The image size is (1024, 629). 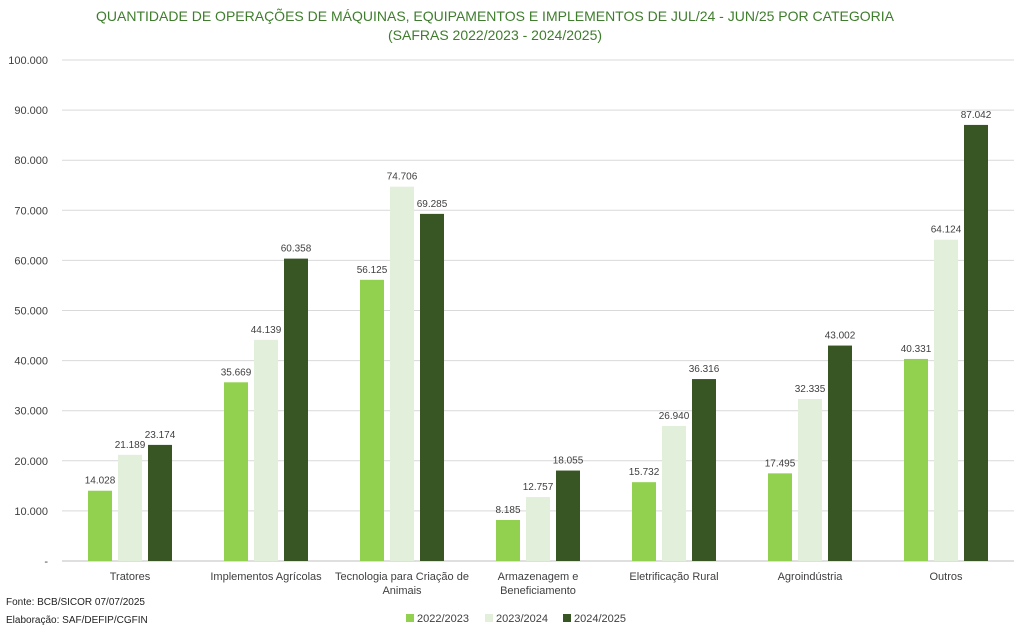 I want to click on source-note: Fonte: BCB/SICOR 07/07/2025, so click(x=75, y=602).